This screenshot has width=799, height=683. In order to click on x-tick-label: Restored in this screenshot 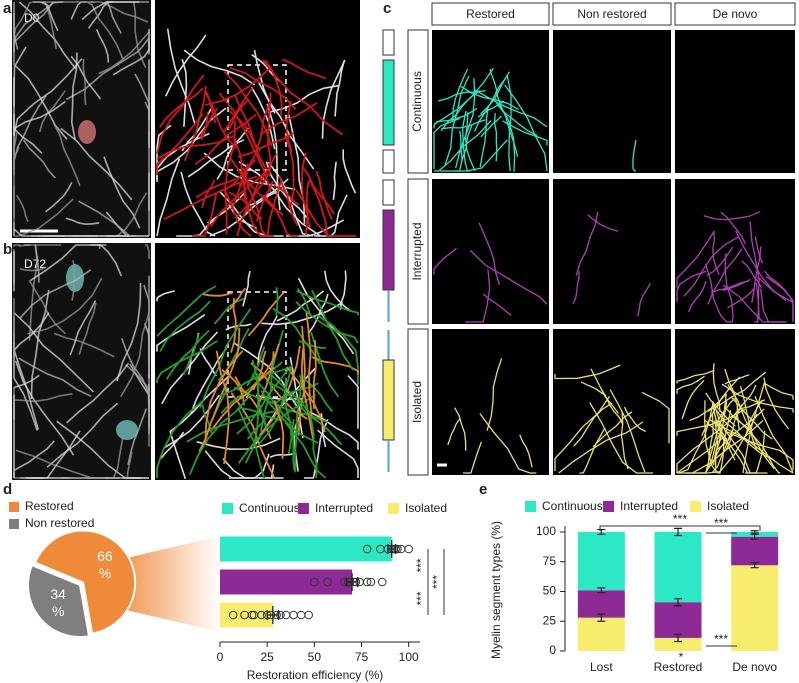, I will do `click(678, 667)`.